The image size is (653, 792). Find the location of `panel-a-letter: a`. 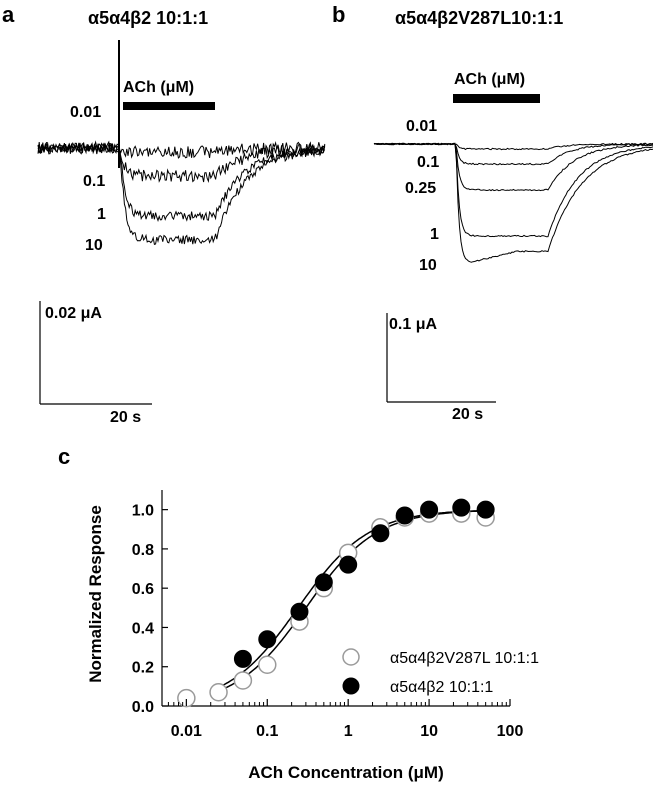

panel-a-letter: a is located at coordinates (8, 14).